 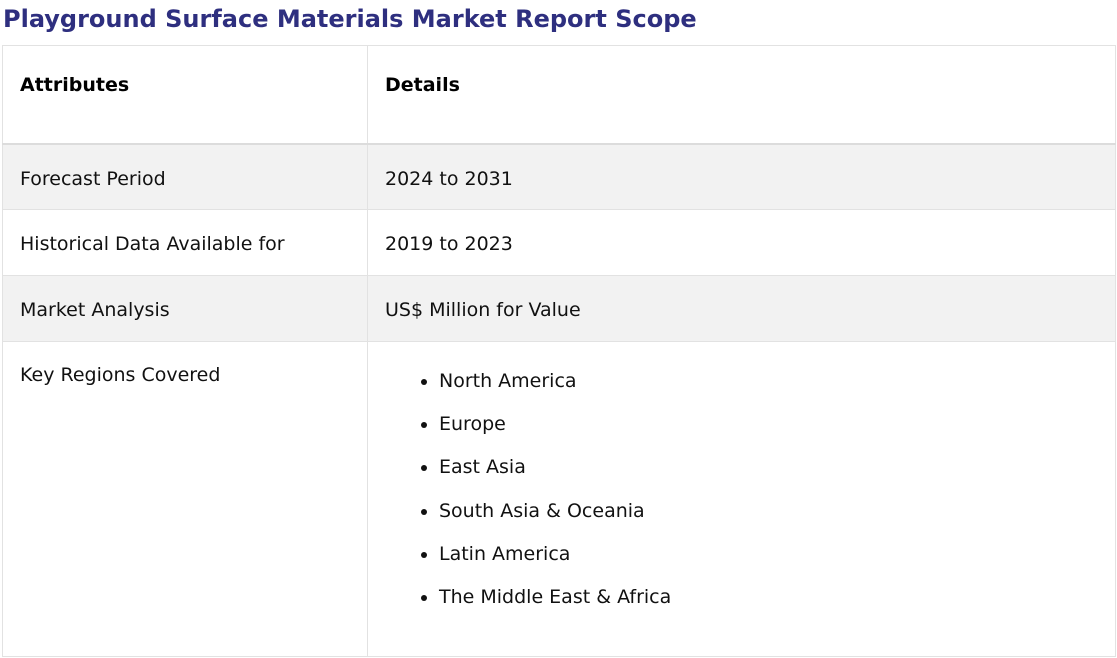 I want to click on row-detail: US$ Million for Value, so click(x=741, y=308).